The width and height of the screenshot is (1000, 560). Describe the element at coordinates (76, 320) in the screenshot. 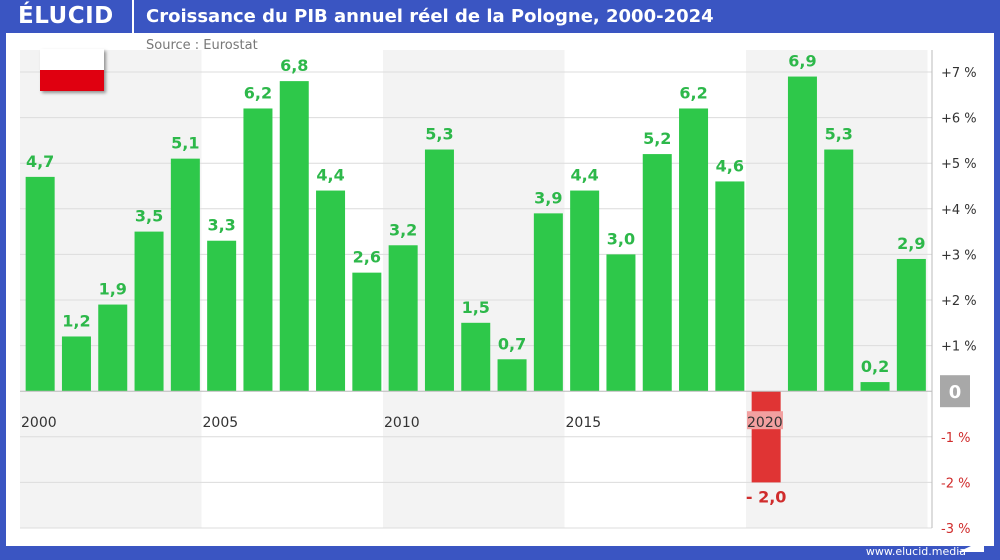

I see `data-label: 1,2` at that location.